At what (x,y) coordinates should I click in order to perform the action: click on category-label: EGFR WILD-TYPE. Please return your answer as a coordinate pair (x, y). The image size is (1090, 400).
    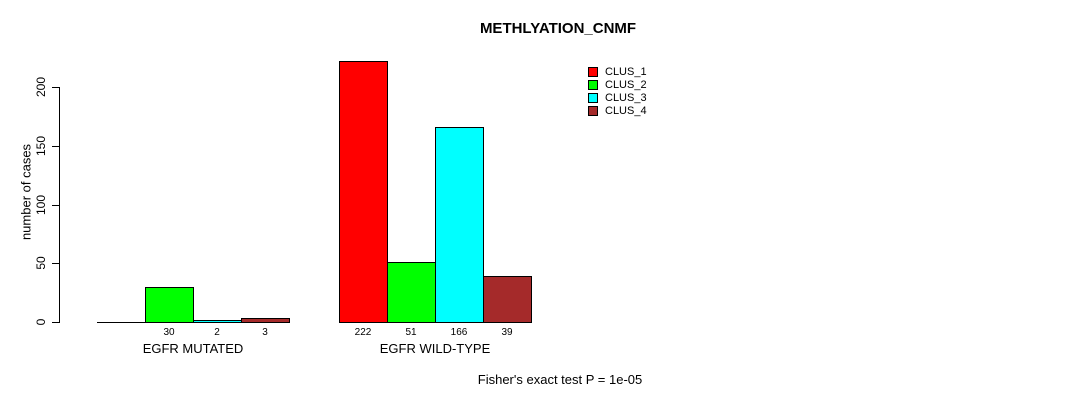
    Looking at the image, I should click on (435, 348).